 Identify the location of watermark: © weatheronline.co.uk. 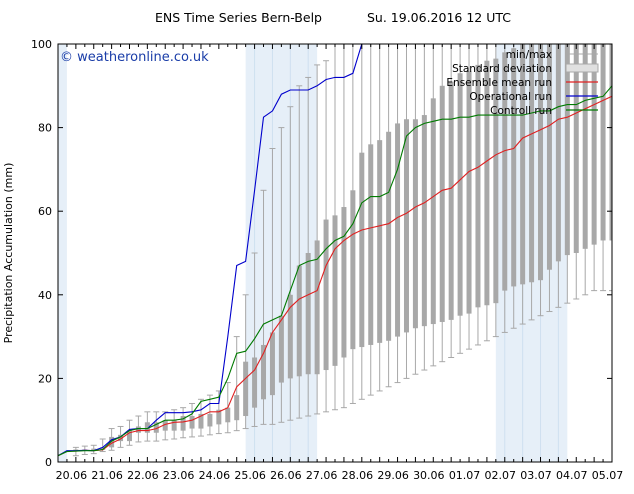
(134, 57).